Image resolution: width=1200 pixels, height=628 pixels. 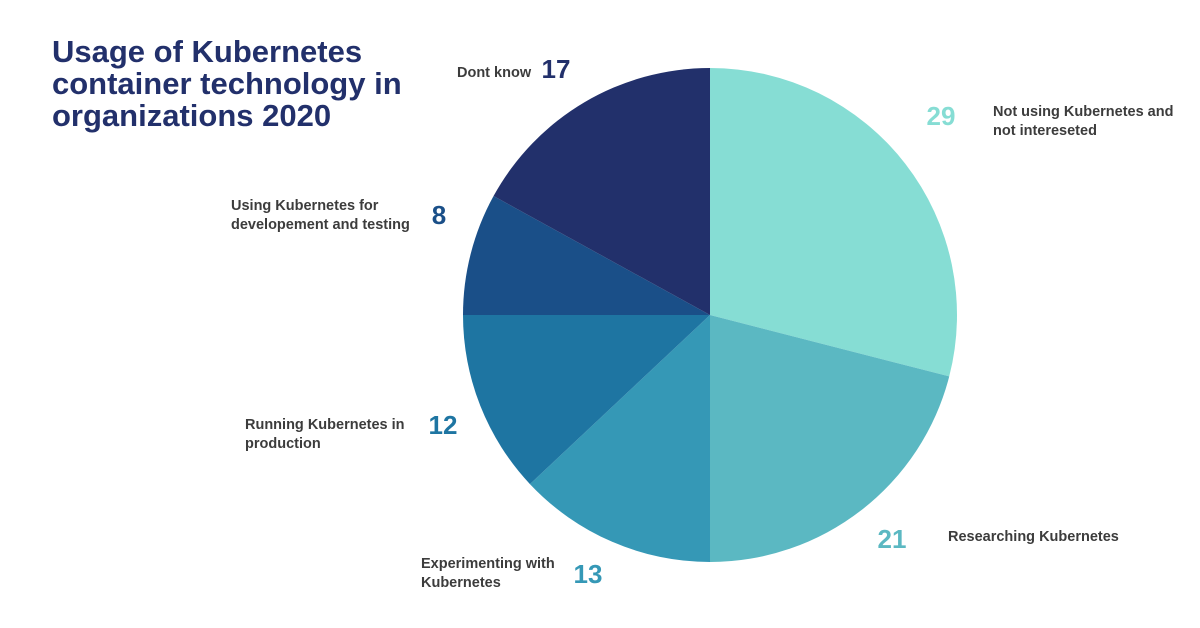 I want to click on slice-label: Running Kubernetes in production, so click(x=325, y=434).